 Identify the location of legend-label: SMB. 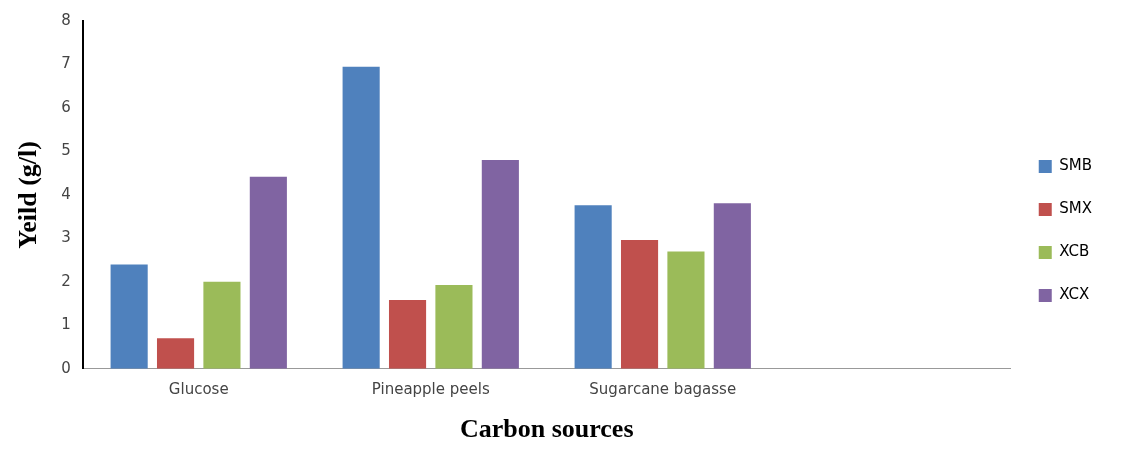
(1076, 165).